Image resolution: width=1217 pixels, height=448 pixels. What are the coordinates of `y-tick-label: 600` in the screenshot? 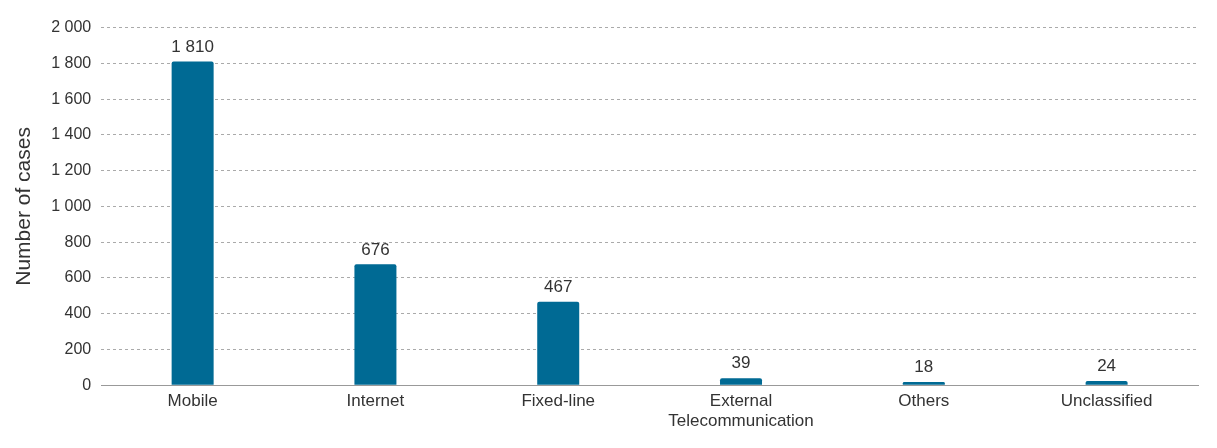 It's located at (78, 277).